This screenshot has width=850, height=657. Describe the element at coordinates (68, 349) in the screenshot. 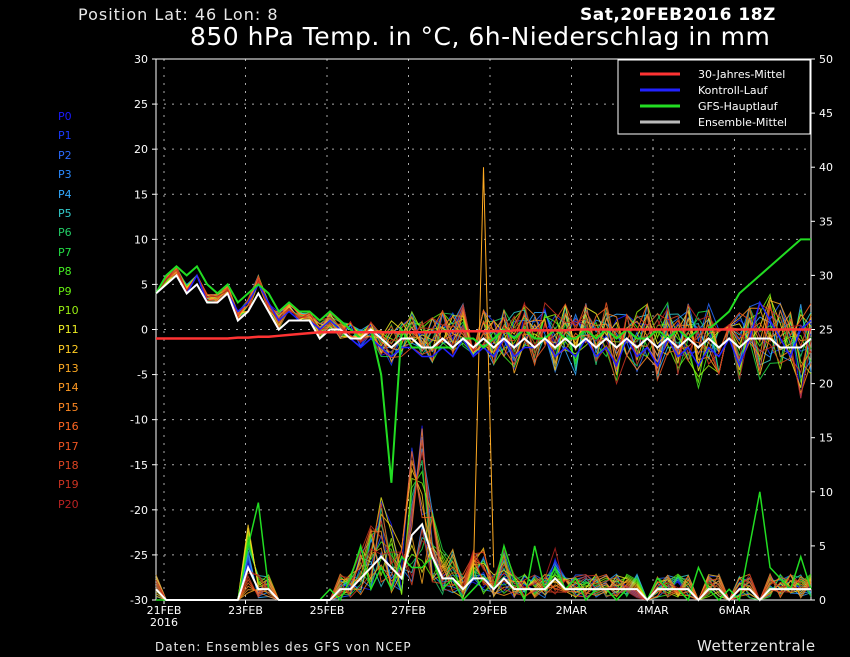

I see `member-label-p12: P12` at that location.